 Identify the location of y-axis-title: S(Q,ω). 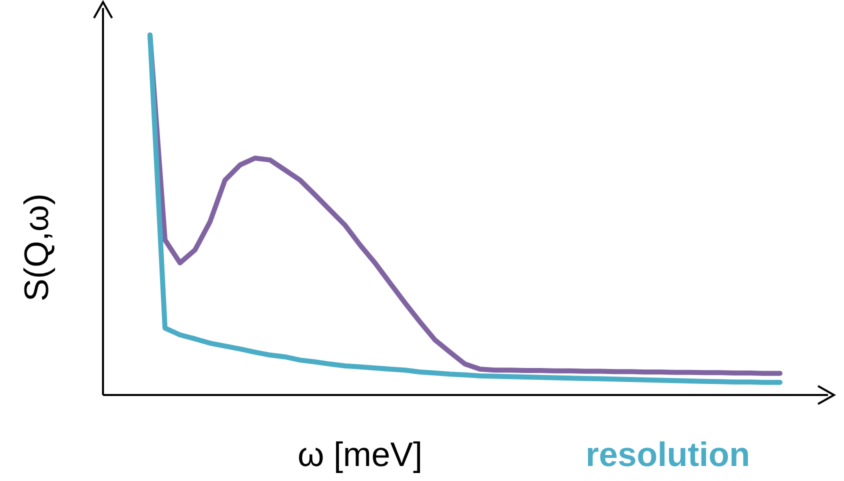
(37, 248).